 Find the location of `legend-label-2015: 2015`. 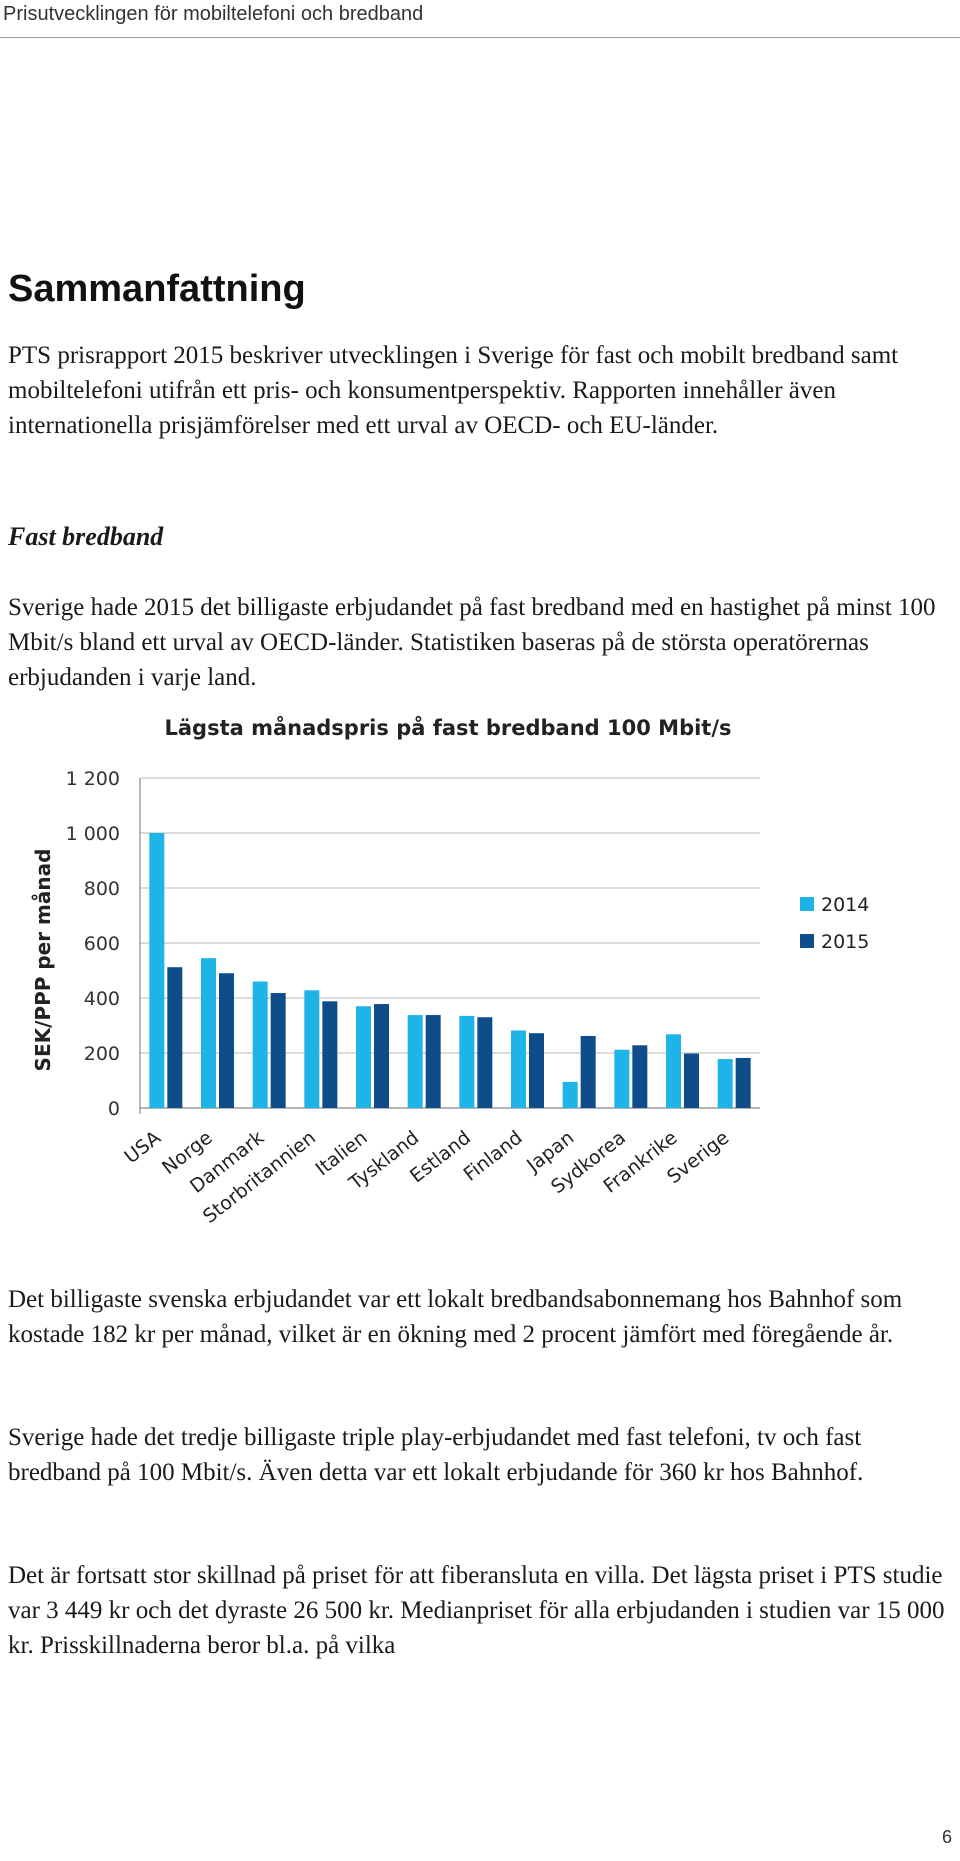

legend-label-2015: 2015 is located at coordinates (845, 942).